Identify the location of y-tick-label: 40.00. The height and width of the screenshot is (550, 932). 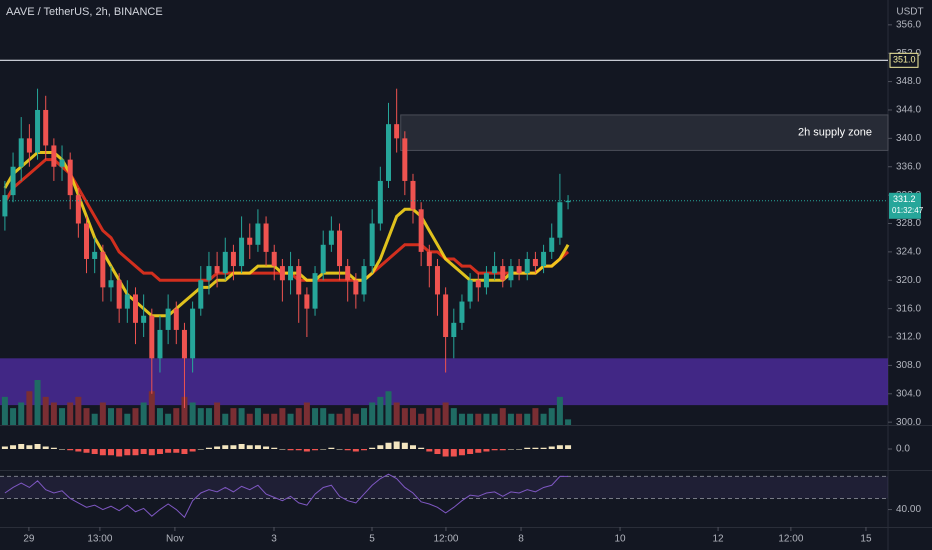
(908, 509).